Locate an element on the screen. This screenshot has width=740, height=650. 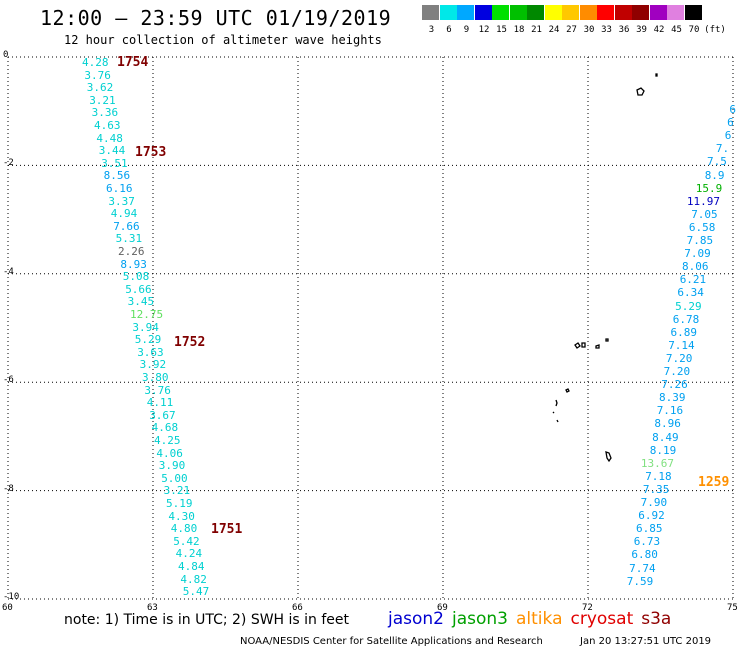
swh-value: 5.47 is located at coordinates (196, 592).